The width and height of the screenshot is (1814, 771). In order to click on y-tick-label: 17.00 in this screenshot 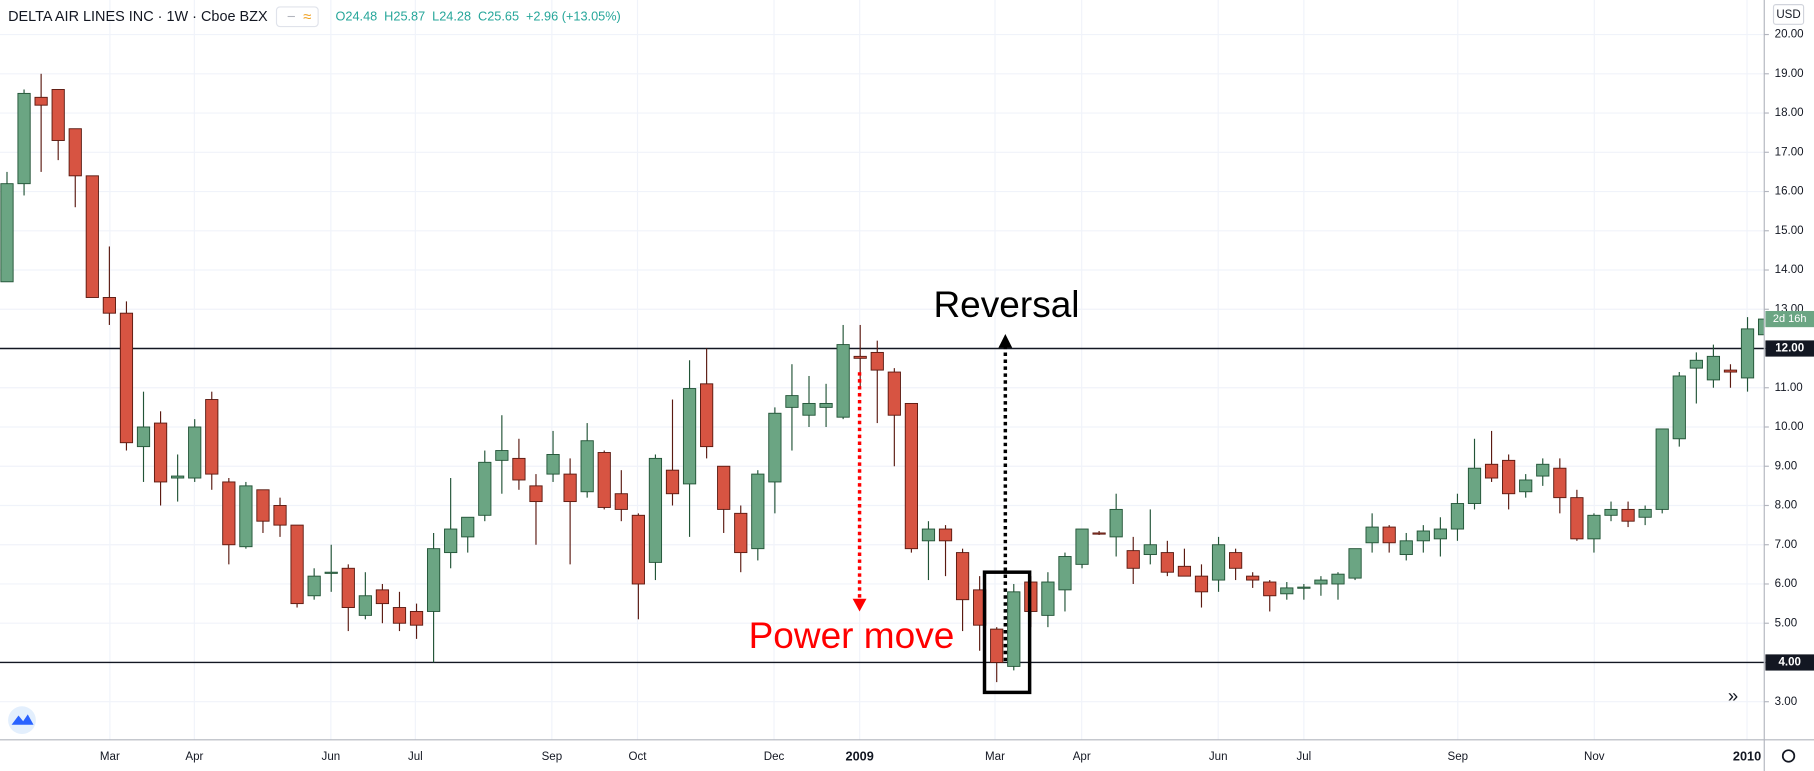, I will do `click(1789, 152)`.